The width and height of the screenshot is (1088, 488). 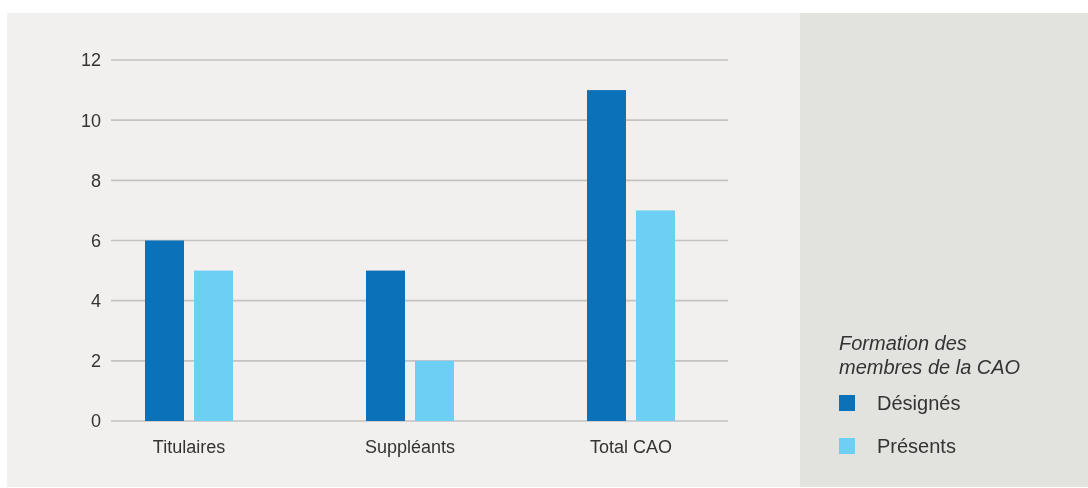 What do you see at coordinates (189, 447) in the screenshot?
I see `x-tick-label: Titulaires` at bounding box center [189, 447].